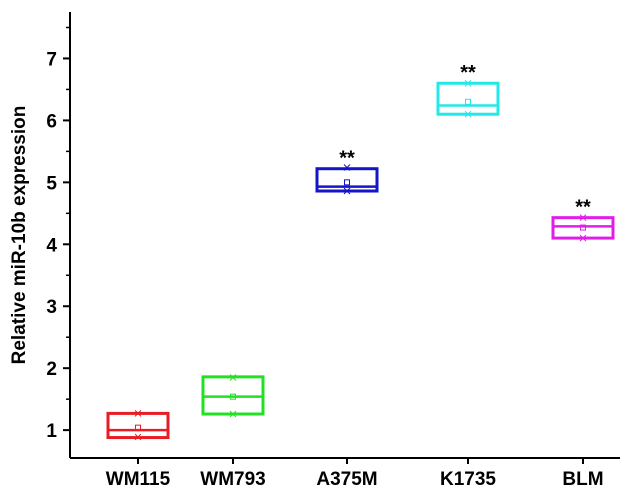  What do you see at coordinates (232, 479) in the screenshot?
I see `x-tick-label: WM793` at bounding box center [232, 479].